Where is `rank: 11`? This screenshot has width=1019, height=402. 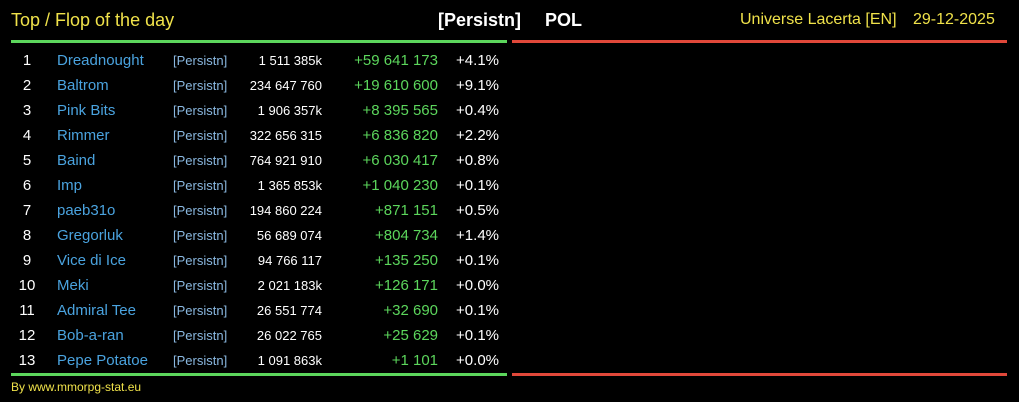 rank: 11 is located at coordinates (27, 310).